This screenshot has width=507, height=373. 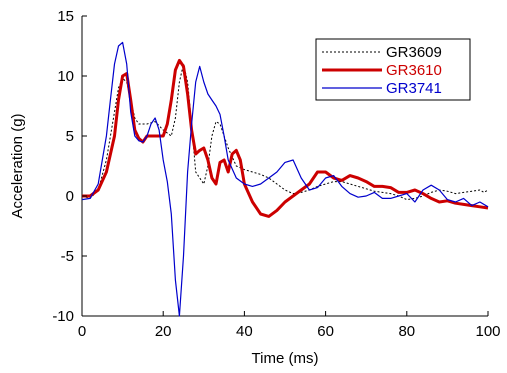 What do you see at coordinates (285, 358) in the screenshot?
I see `x-axis-label: Time (ms)` at bounding box center [285, 358].